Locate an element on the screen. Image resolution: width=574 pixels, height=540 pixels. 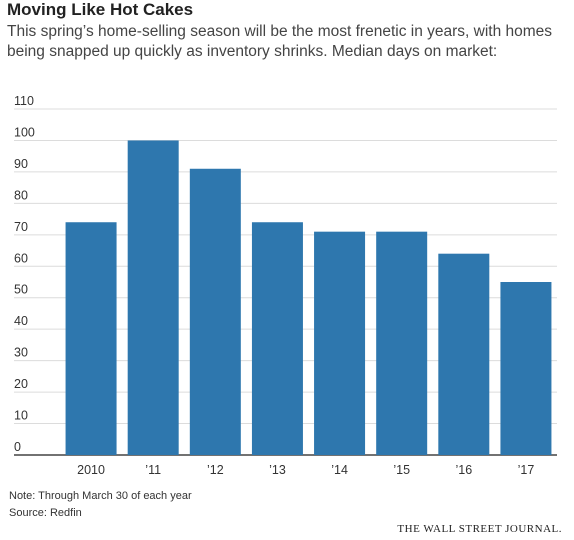
x-tick-label: ’17 is located at coordinates (526, 470).